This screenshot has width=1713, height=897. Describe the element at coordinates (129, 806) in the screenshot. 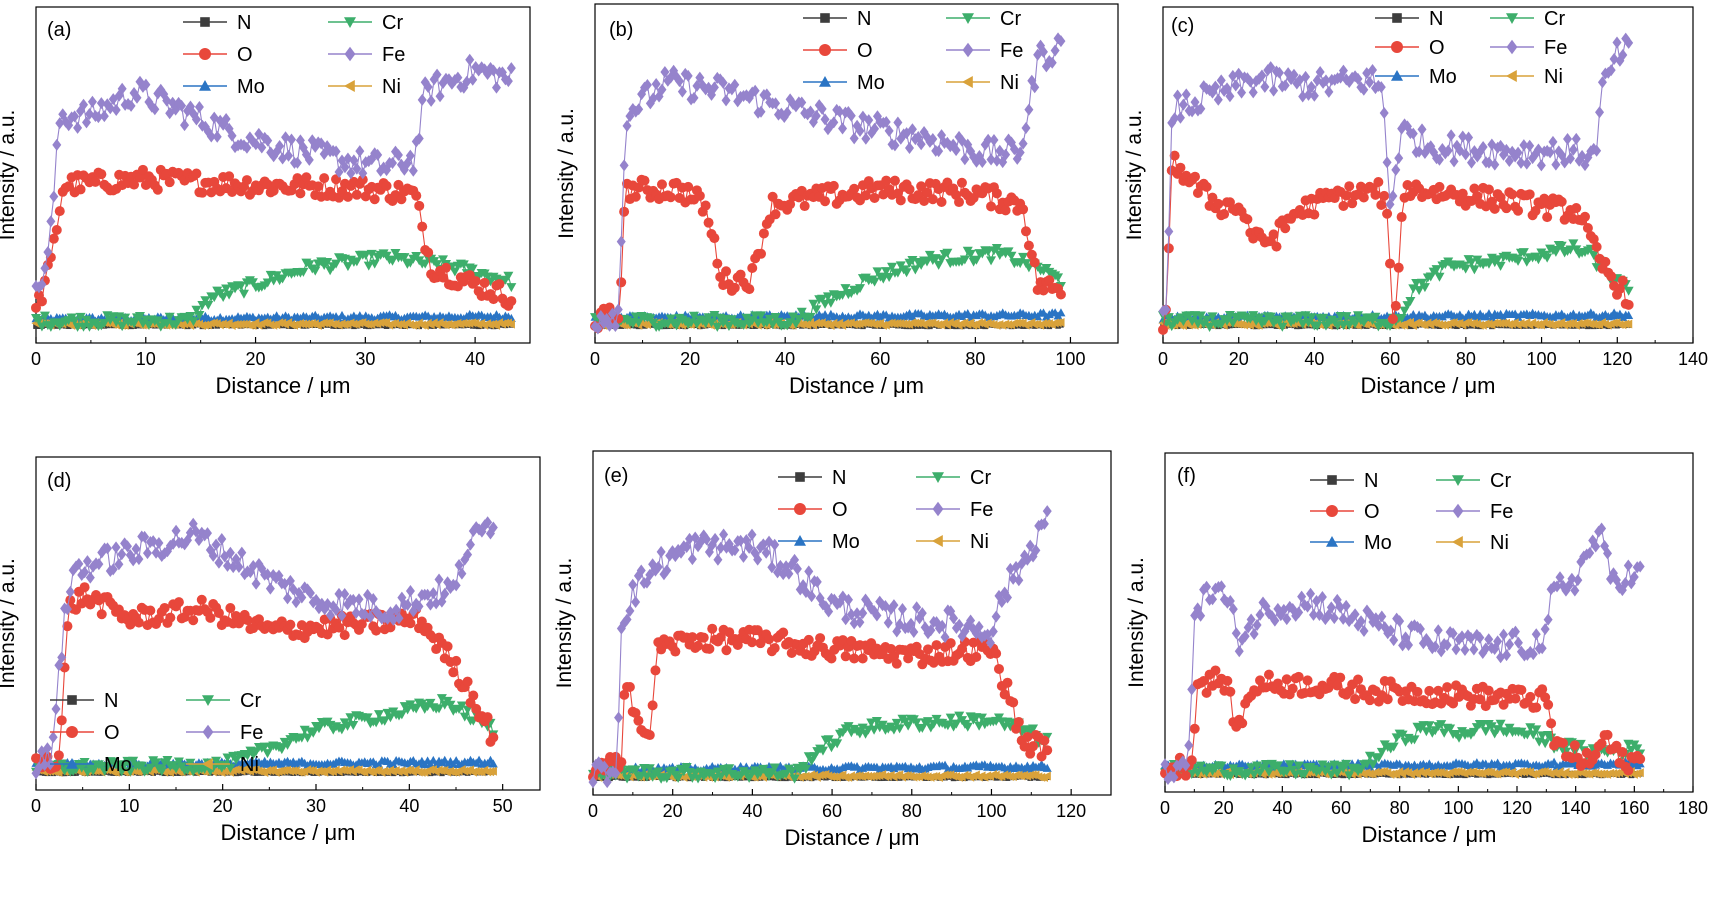

I see `x-tick-label: 10` at that location.